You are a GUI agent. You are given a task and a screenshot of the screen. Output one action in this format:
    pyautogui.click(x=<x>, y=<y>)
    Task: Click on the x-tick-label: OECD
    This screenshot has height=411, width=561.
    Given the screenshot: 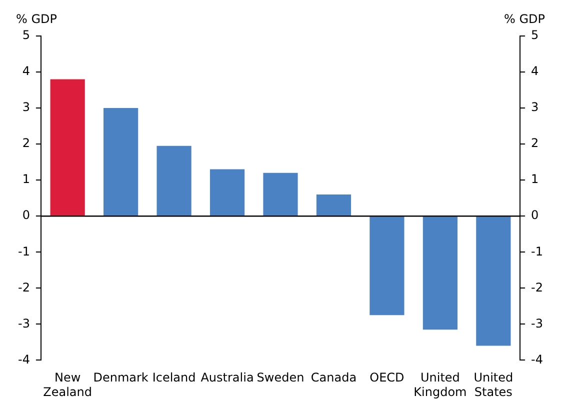 What is the action you would take?
    pyautogui.click(x=387, y=377)
    